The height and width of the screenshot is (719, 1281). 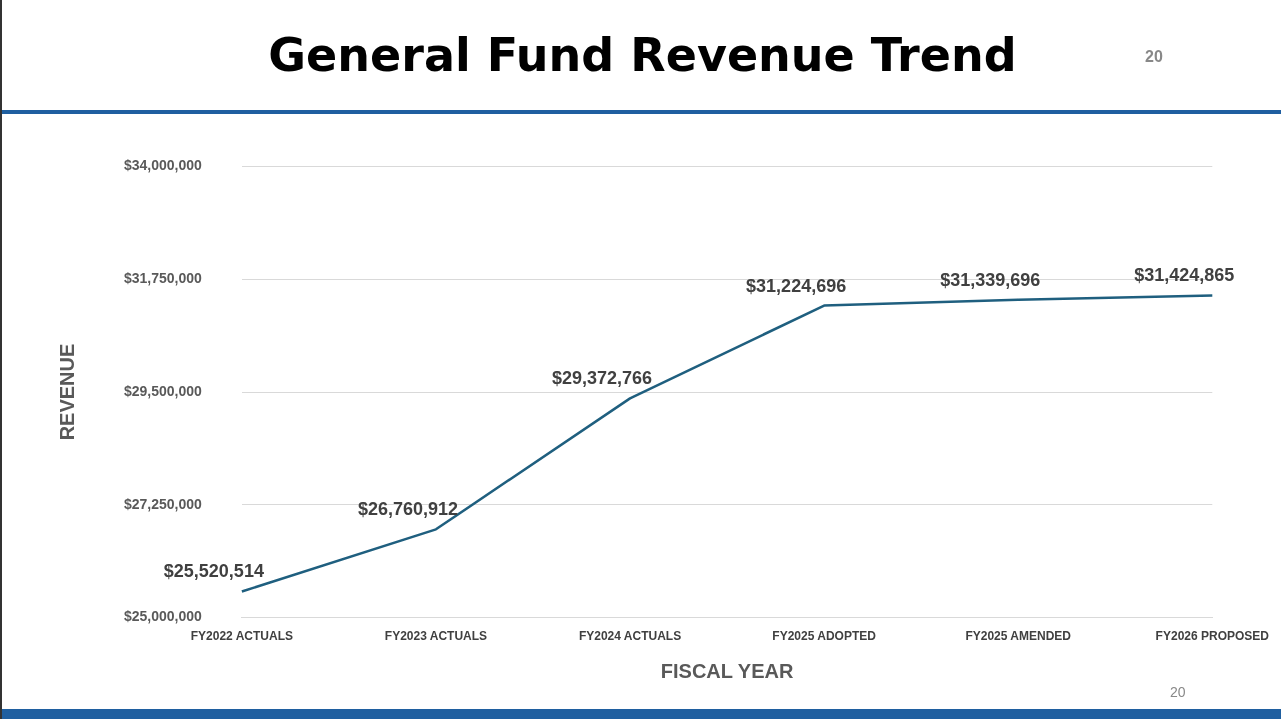 I want to click on x-tick-label: FY2026 PROPOSED, so click(x=1212, y=636).